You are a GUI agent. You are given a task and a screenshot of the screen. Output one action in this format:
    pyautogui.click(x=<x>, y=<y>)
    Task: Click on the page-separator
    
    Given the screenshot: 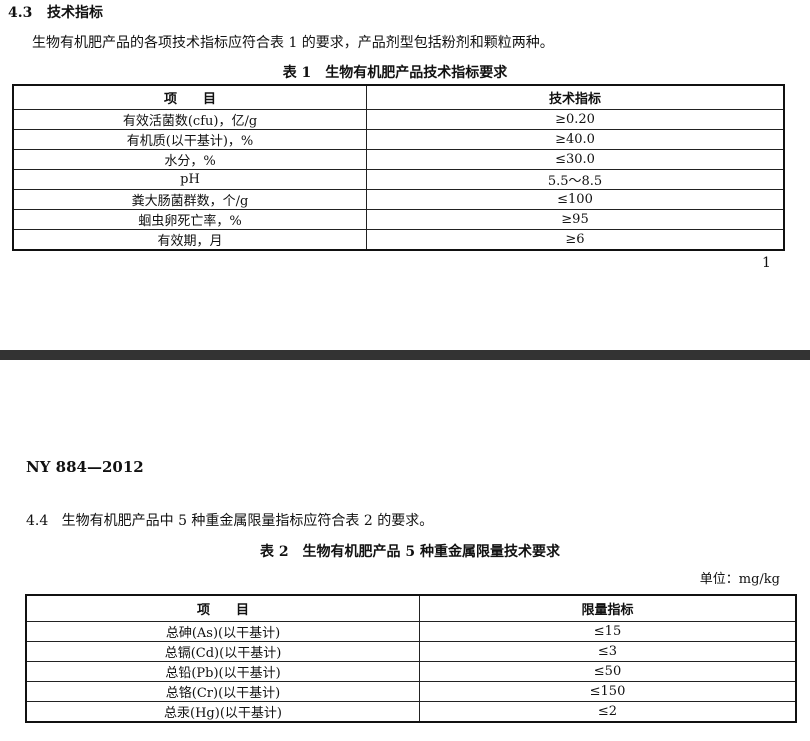 What is the action you would take?
    pyautogui.click(x=405, y=355)
    